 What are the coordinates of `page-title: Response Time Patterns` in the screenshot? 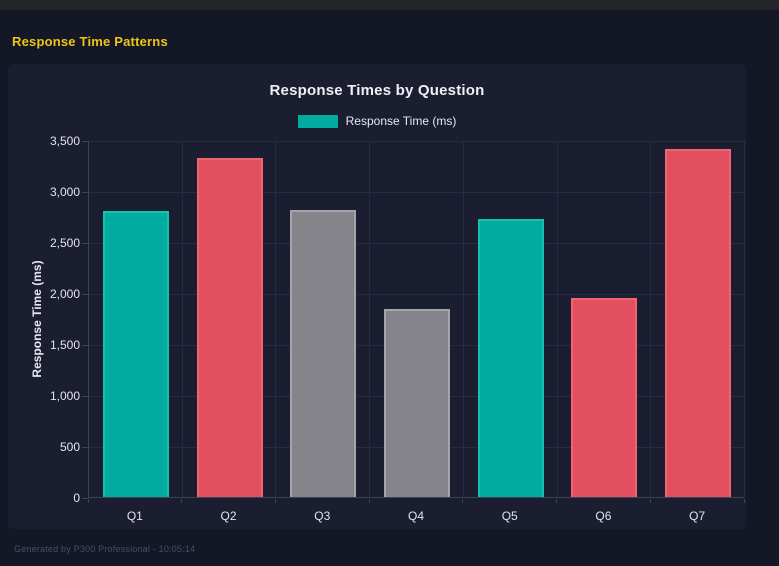 It's located at (90, 41).